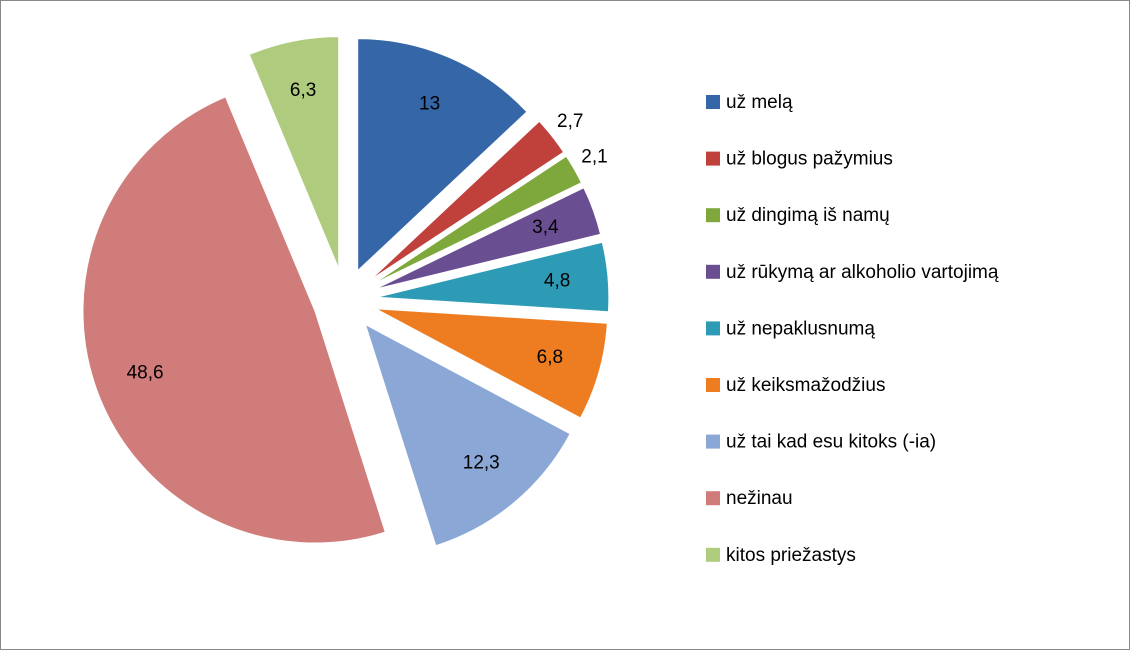 This screenshot has width=1131, height=656. Describe the element at coordinates (550, 357) in the screenshot. I see `data-label: 6,8` at that location.